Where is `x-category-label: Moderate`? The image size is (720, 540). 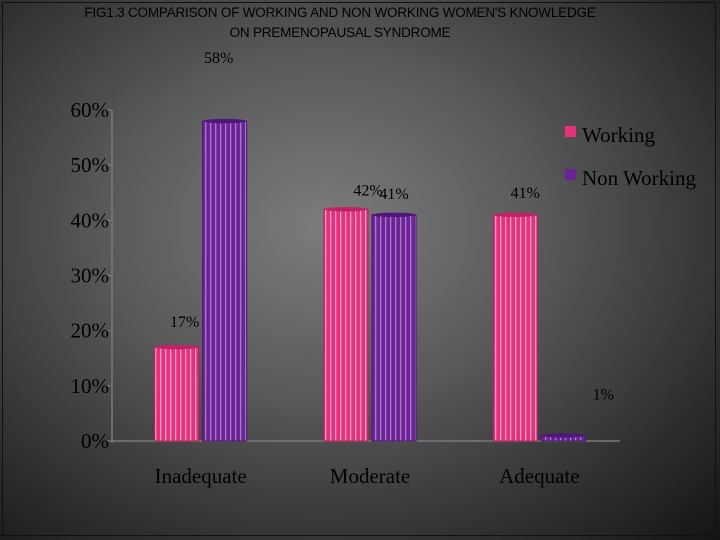
x-category-label: Moderate is located at coordinates (370, 476).